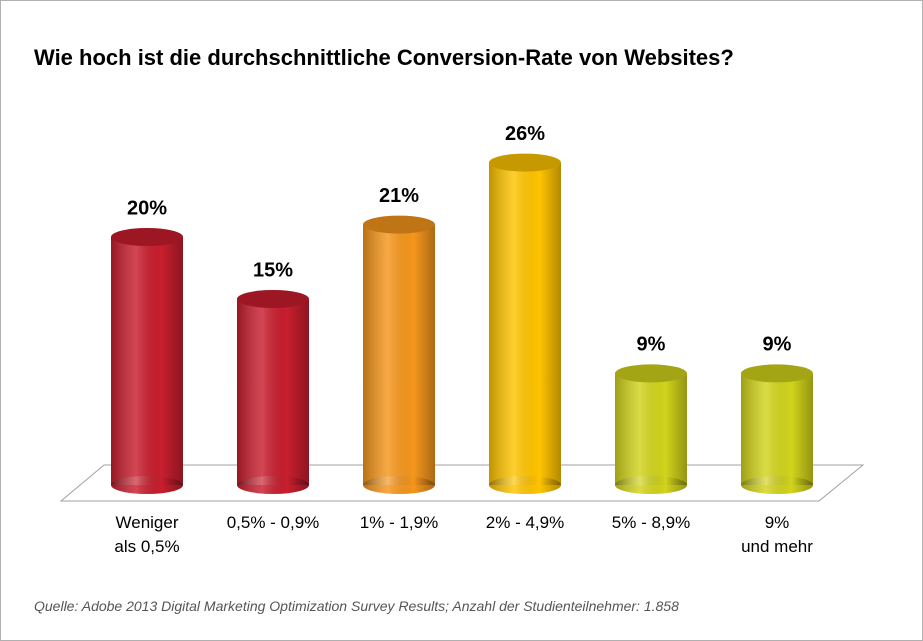 Image resolution: width=923 pixels, height=641 pixels. Describe the element at coordinates (399, 196) in the screenshot. I see `value-label: 21%` at that location.